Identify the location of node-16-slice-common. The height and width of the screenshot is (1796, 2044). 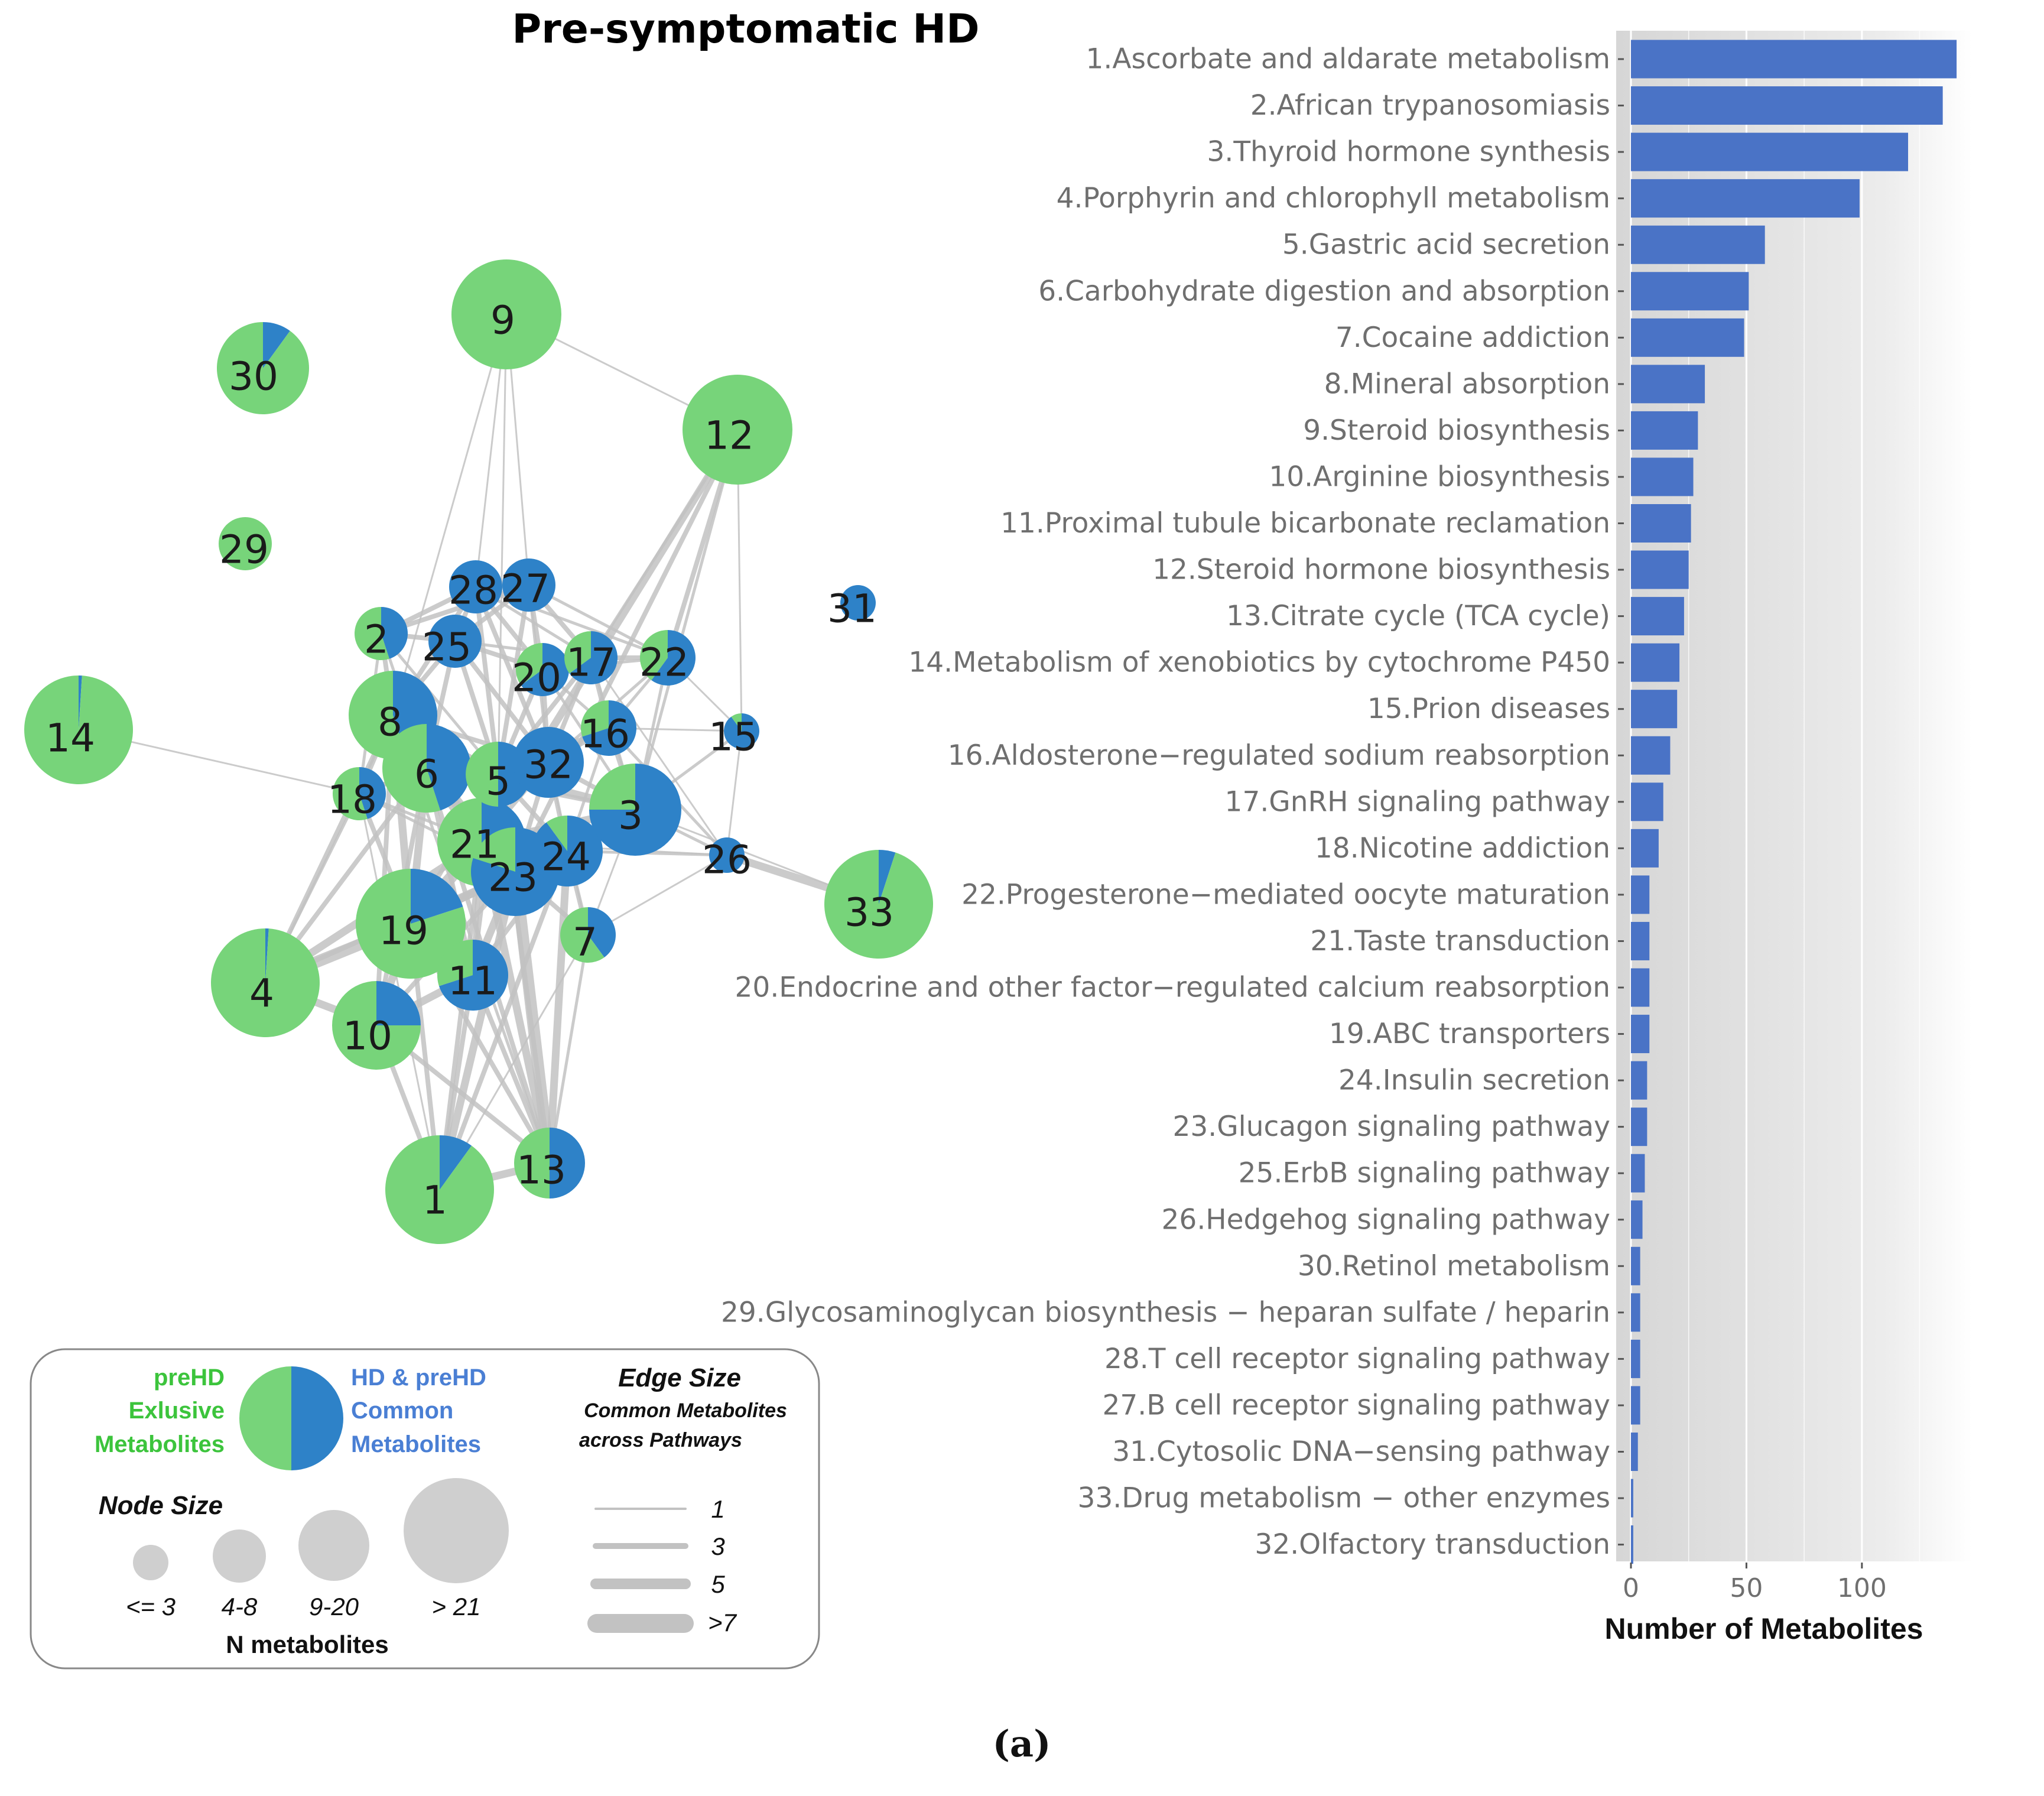
(609, 728).